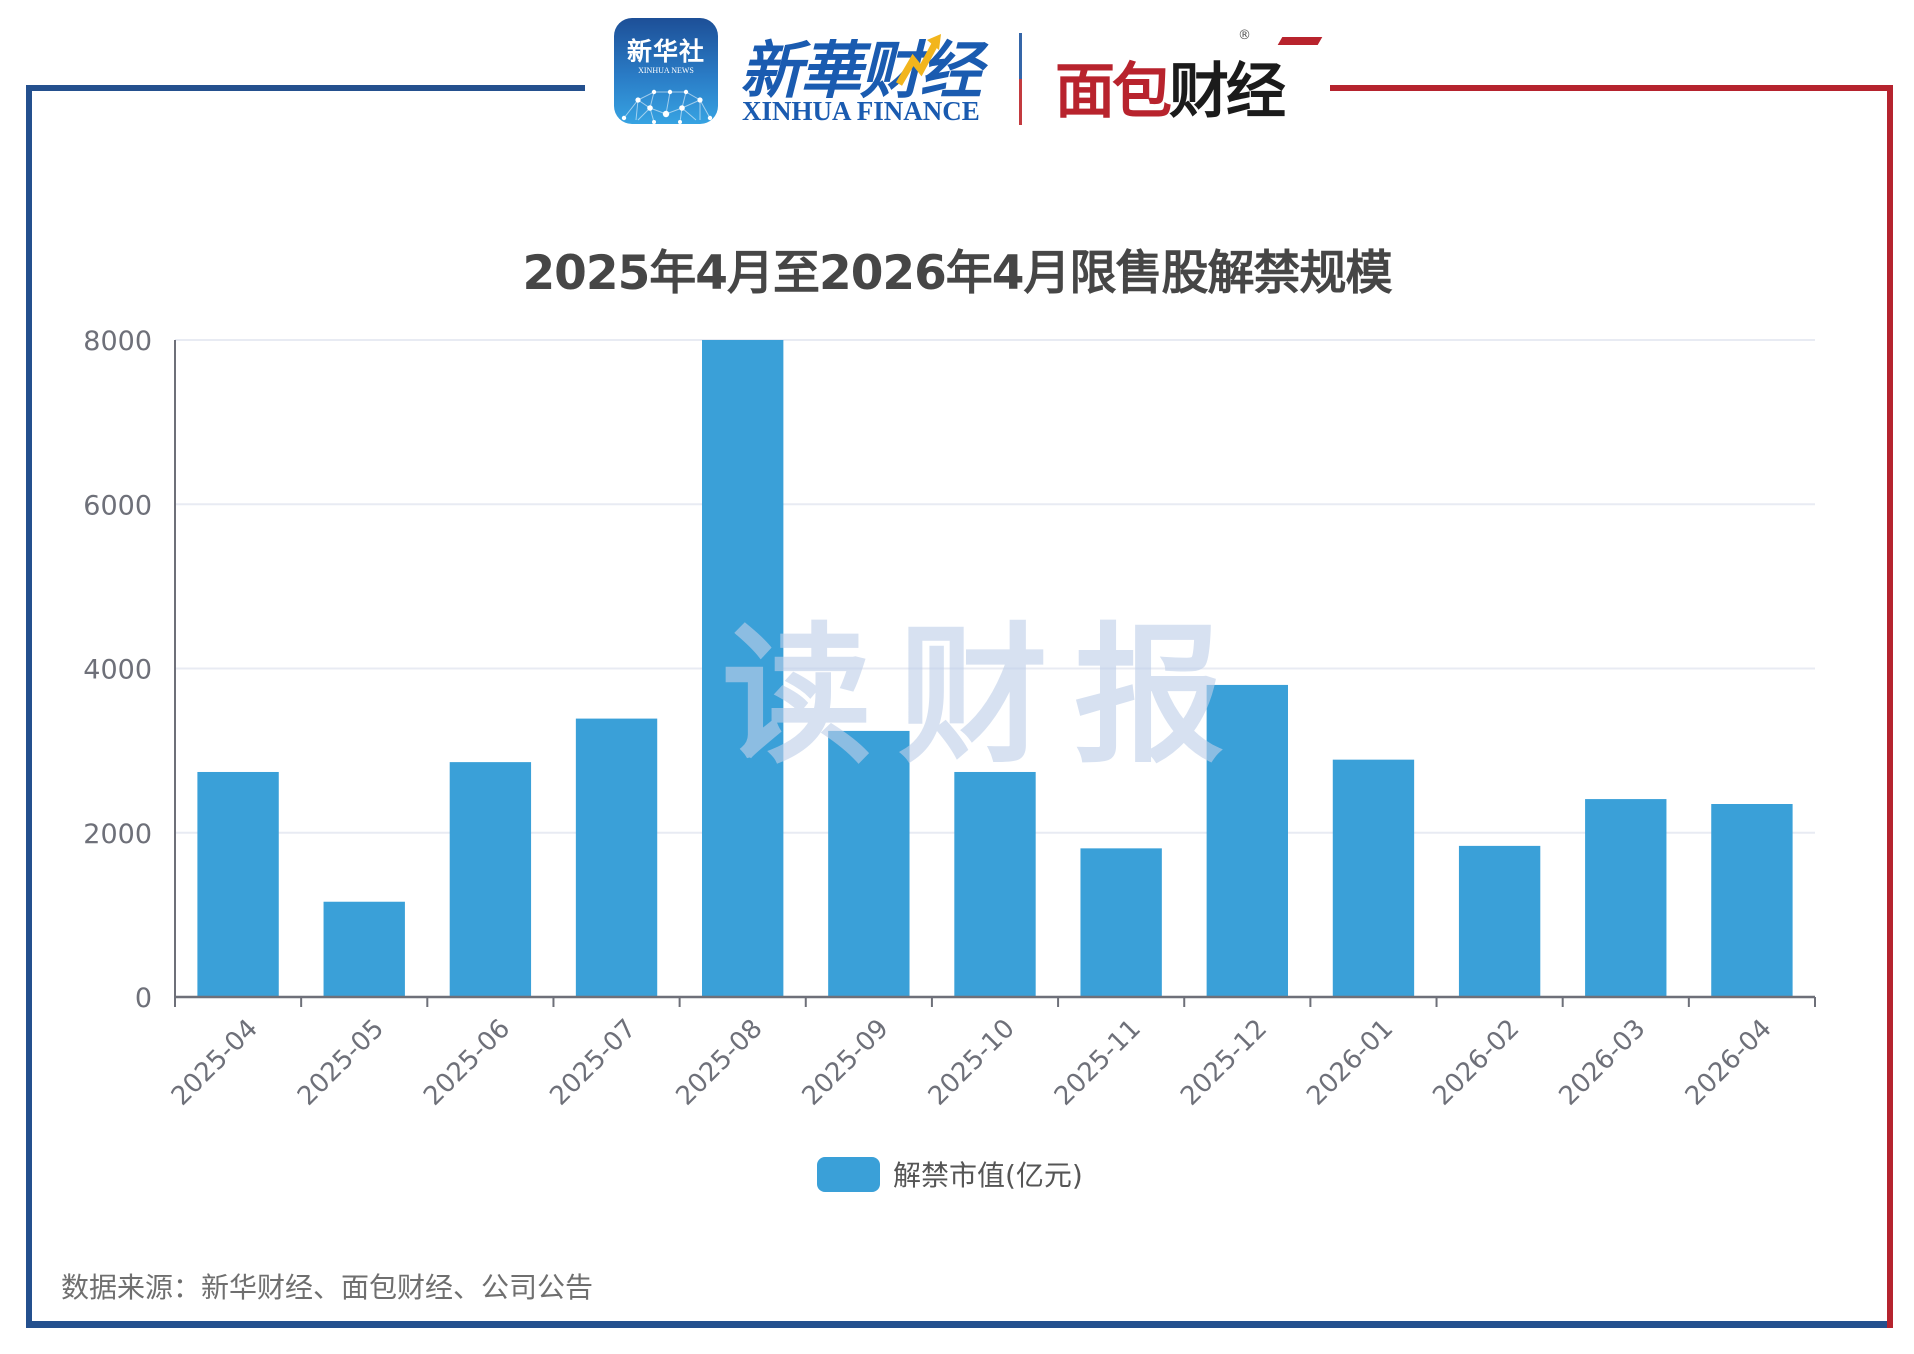  What do you see at coordinates (918, 60) in the screenshot?
I see `rising-arrow-icon` at bounding box center [918, 60].